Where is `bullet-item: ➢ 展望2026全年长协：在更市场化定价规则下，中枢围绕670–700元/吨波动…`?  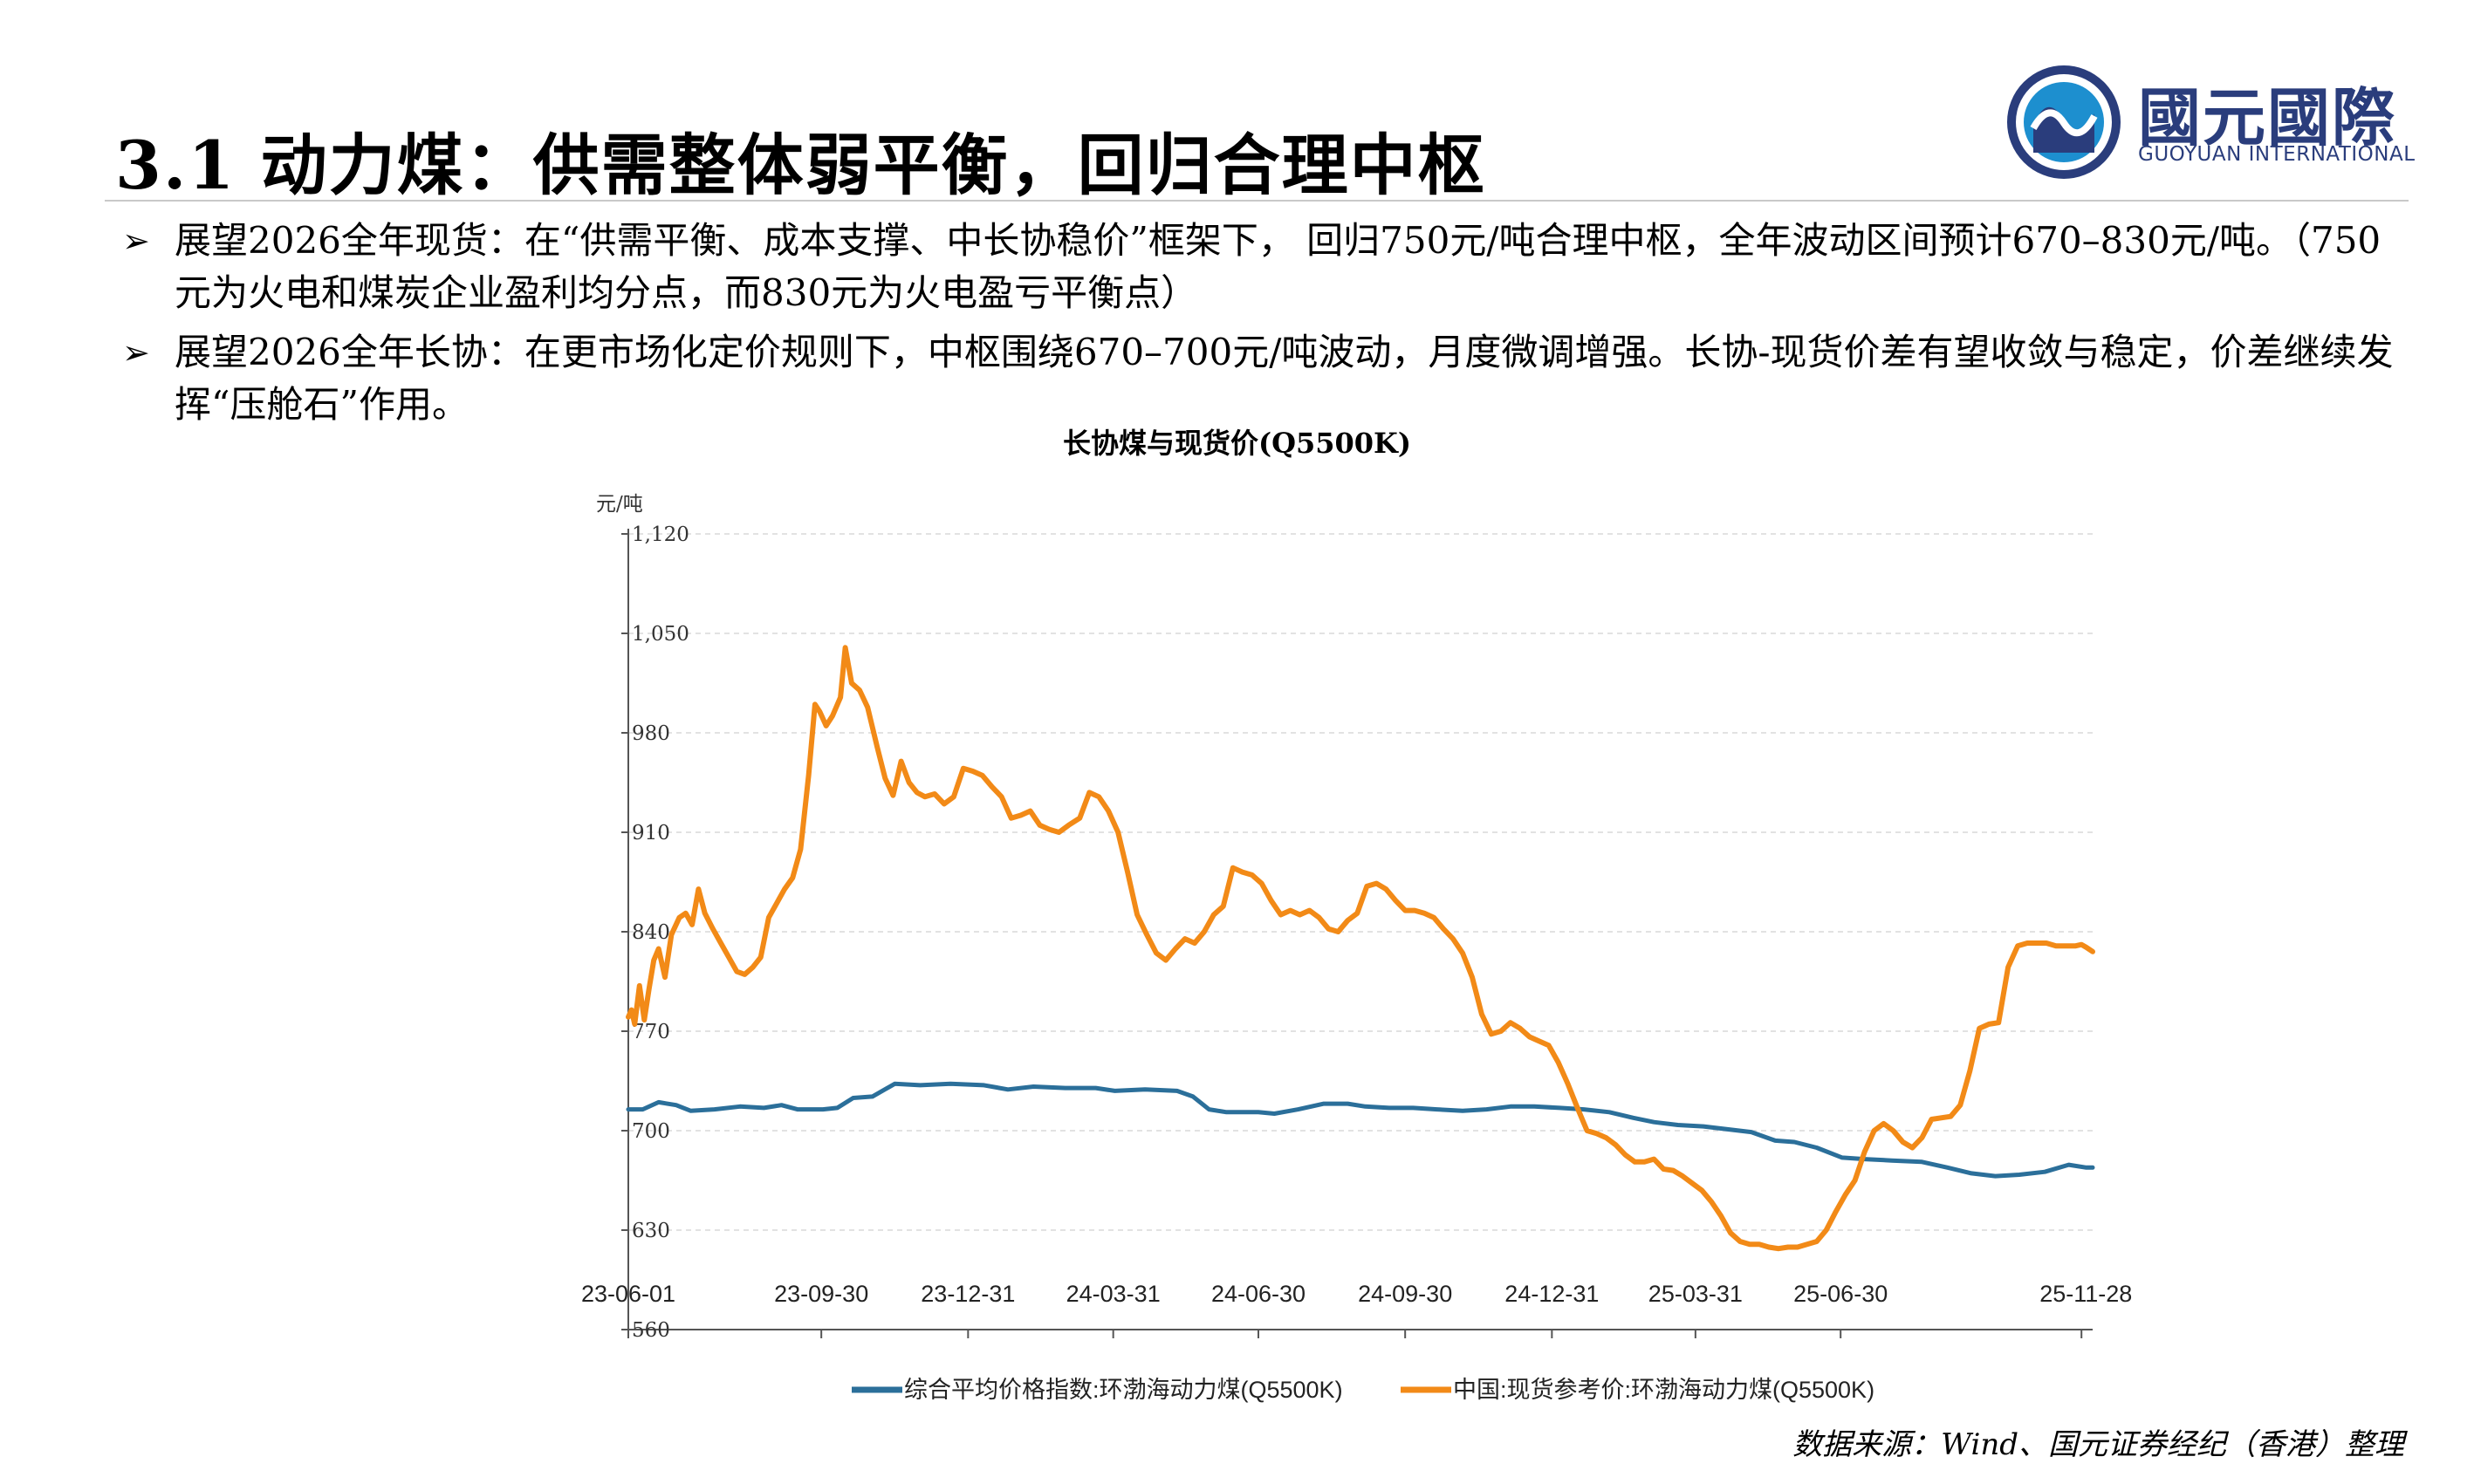
bullet-item: ➢ 展望2026全年长协：在更市场化定价规则下，中枢围绕670–700元/吨波动… is located at coordinates (1265, 378).